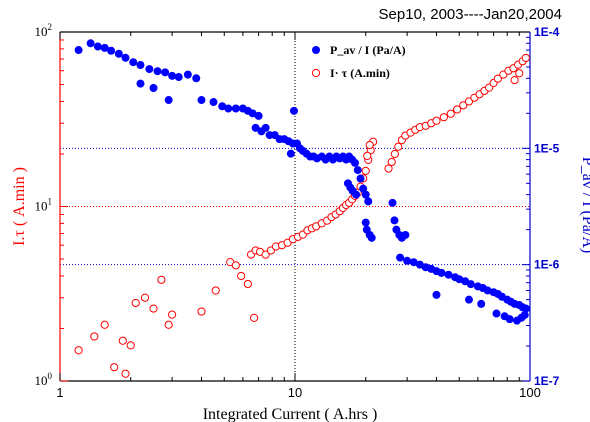 This screenshot has width=590, height=422. I want to click on x-tick-label: 100, so click(530, 392).